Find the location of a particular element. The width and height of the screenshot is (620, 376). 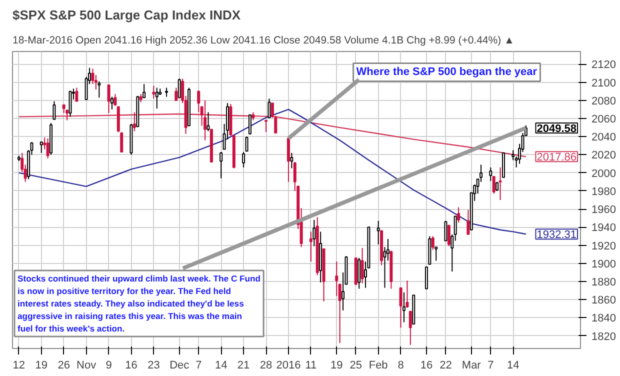

y-tick-label: 2120 is located at coordinates (604, 65).